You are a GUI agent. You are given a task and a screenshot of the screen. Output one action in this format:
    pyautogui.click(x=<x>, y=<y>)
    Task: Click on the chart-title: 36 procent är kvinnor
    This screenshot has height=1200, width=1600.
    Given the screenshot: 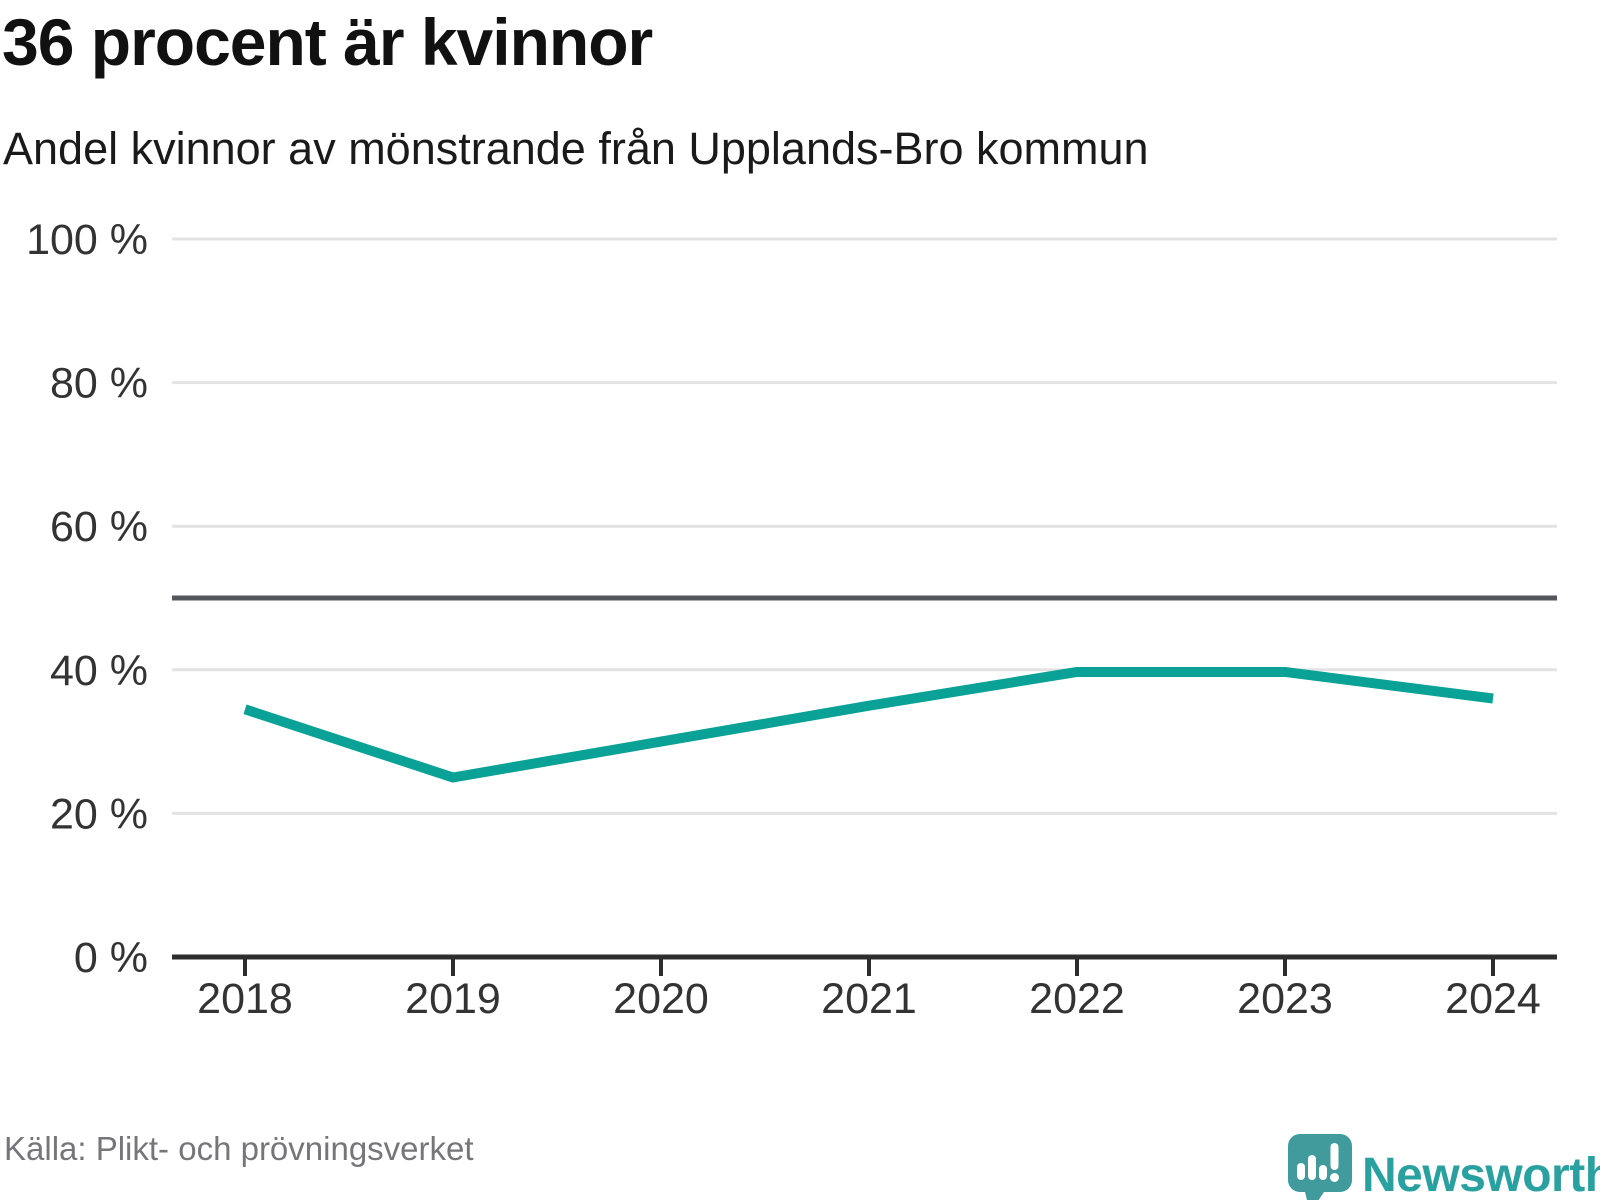 What is the action you would take?
    pyautogui.click(x=327, y=42)
    